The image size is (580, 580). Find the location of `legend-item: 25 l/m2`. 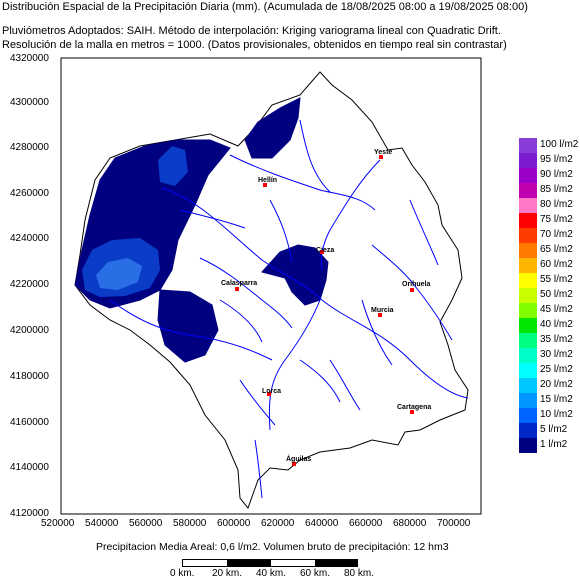

legend-item: 25 l/m2 is located at coordinates (549, 370).